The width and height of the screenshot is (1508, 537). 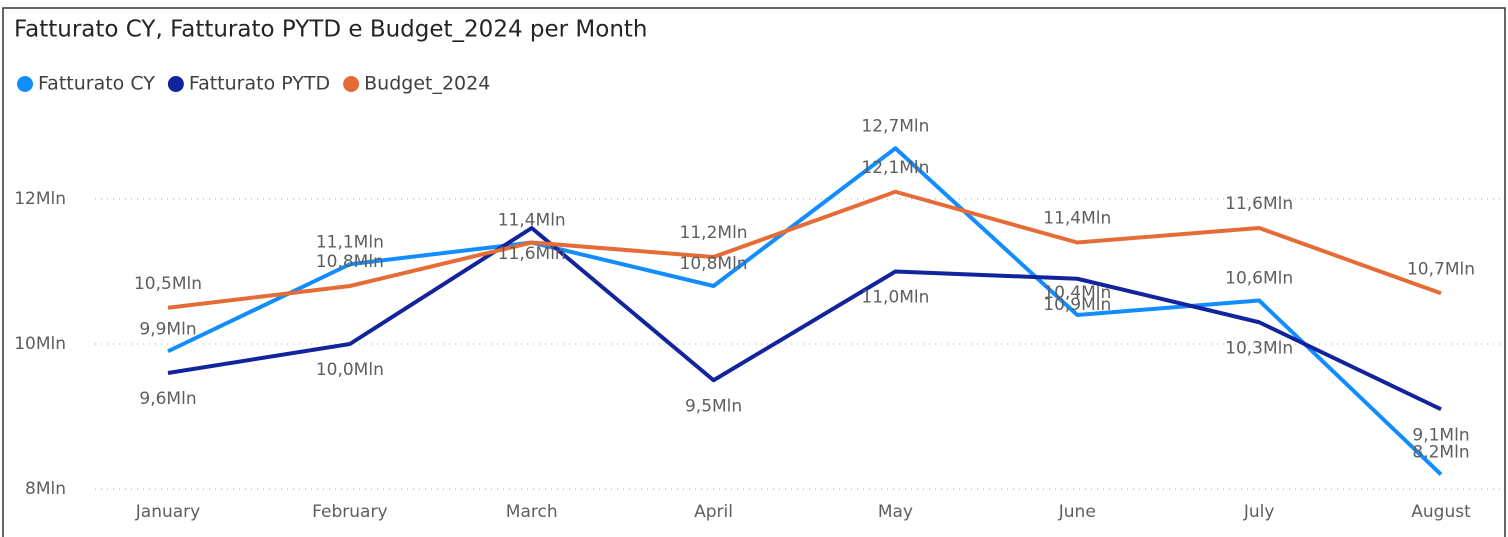 I want to click on data-label: 10,4Mln, so click(x=1077, y=293).